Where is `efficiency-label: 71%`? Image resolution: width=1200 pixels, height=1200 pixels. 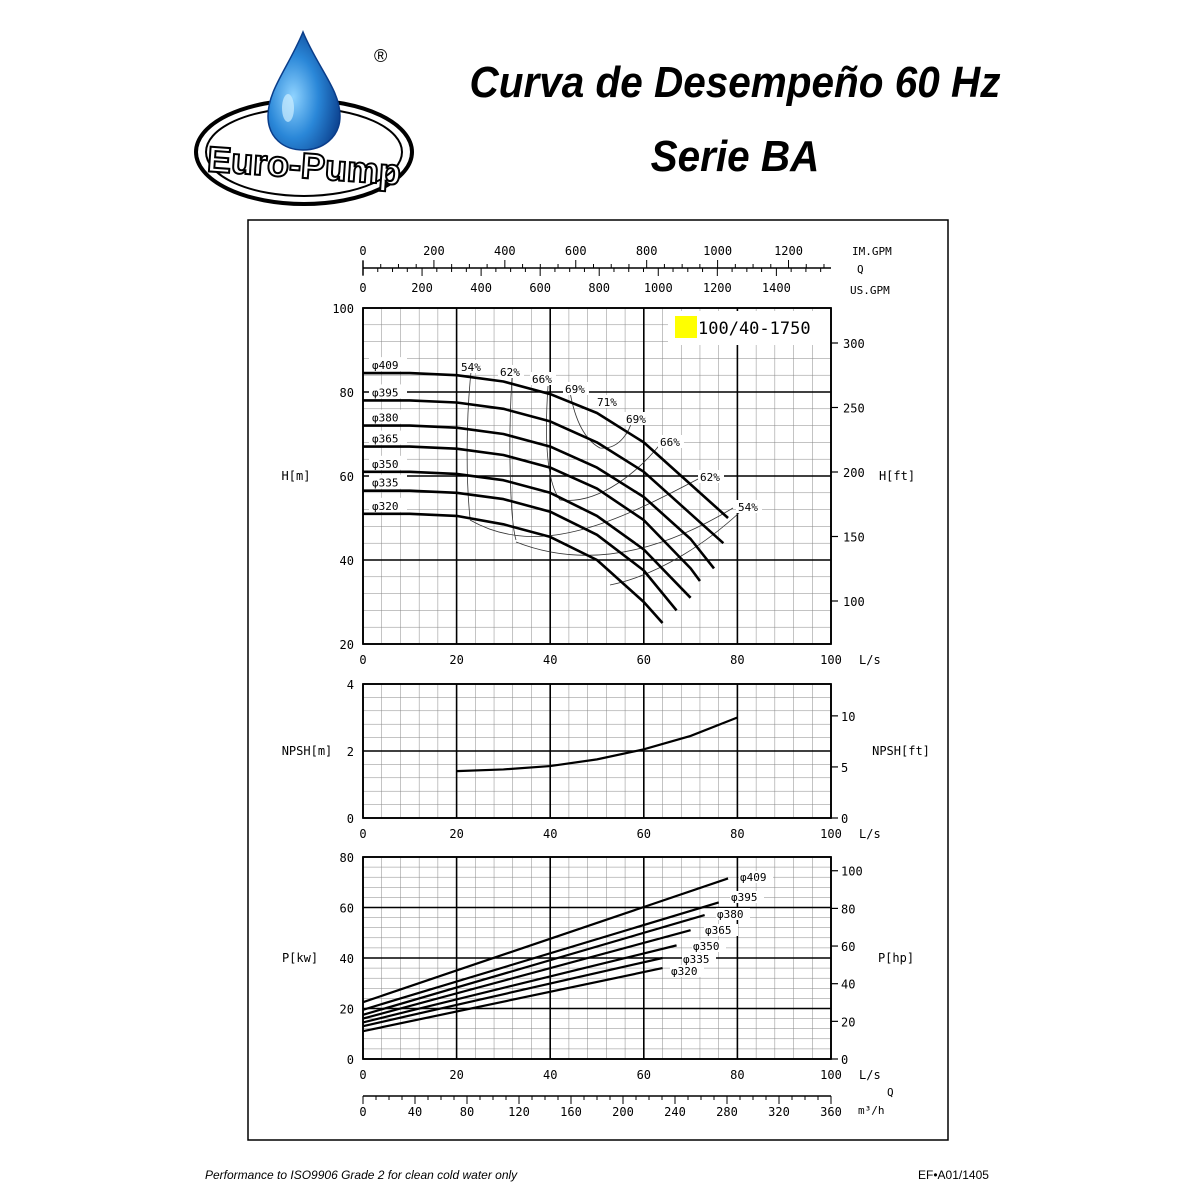
efficiency-label: 71% is located at coordinates (607, 402).